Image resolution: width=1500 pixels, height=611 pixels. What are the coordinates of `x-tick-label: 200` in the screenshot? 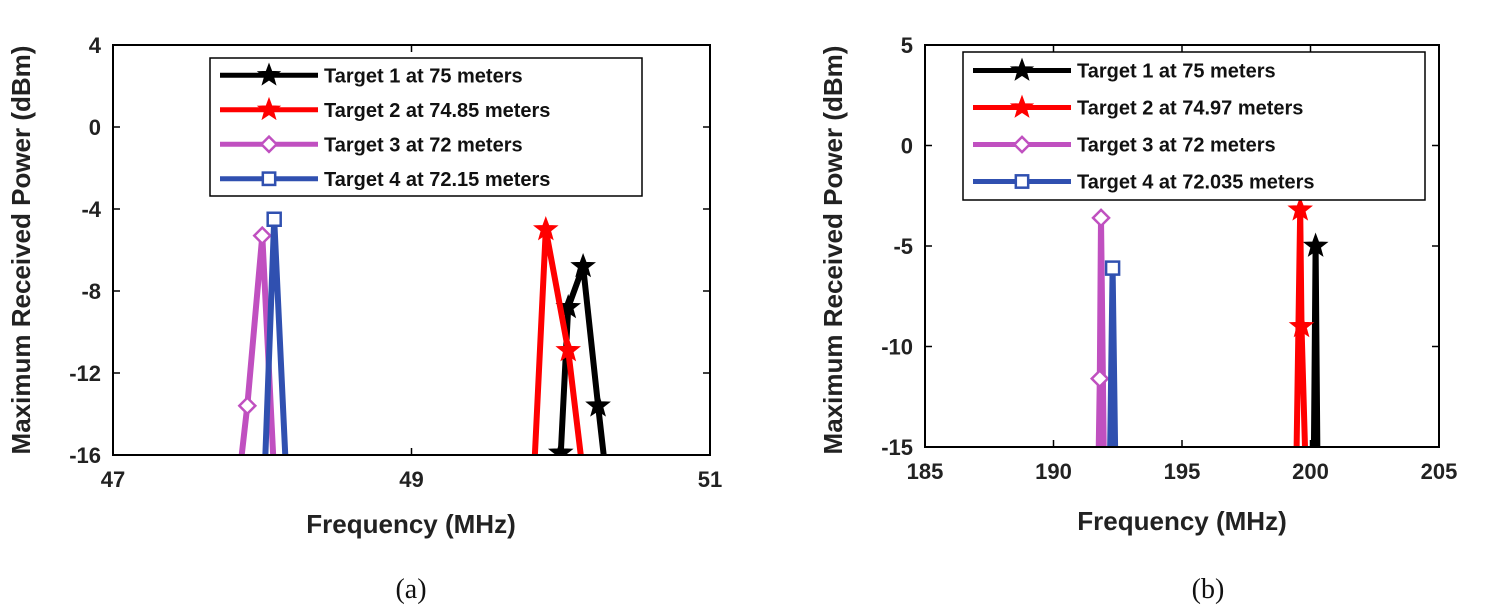 It's located at (1310, 471).